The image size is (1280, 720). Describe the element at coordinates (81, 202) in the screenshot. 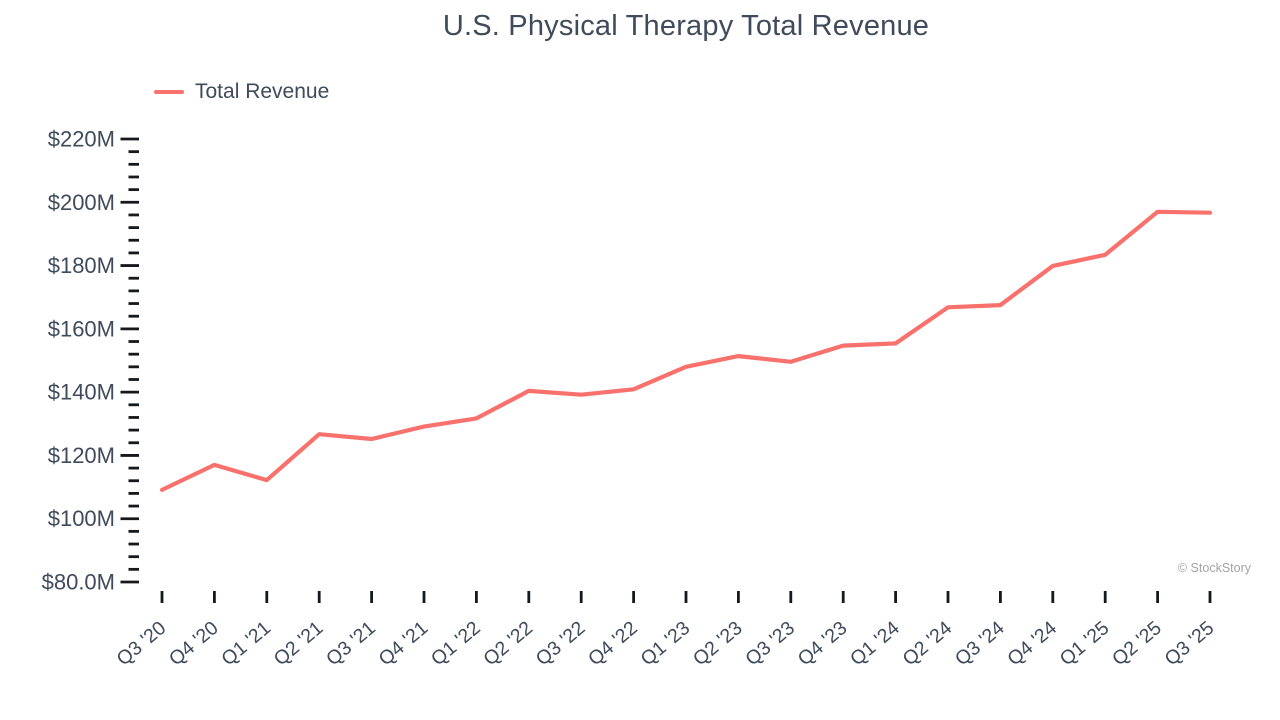

I see `y-axis-tick-label: $200M` at that location.